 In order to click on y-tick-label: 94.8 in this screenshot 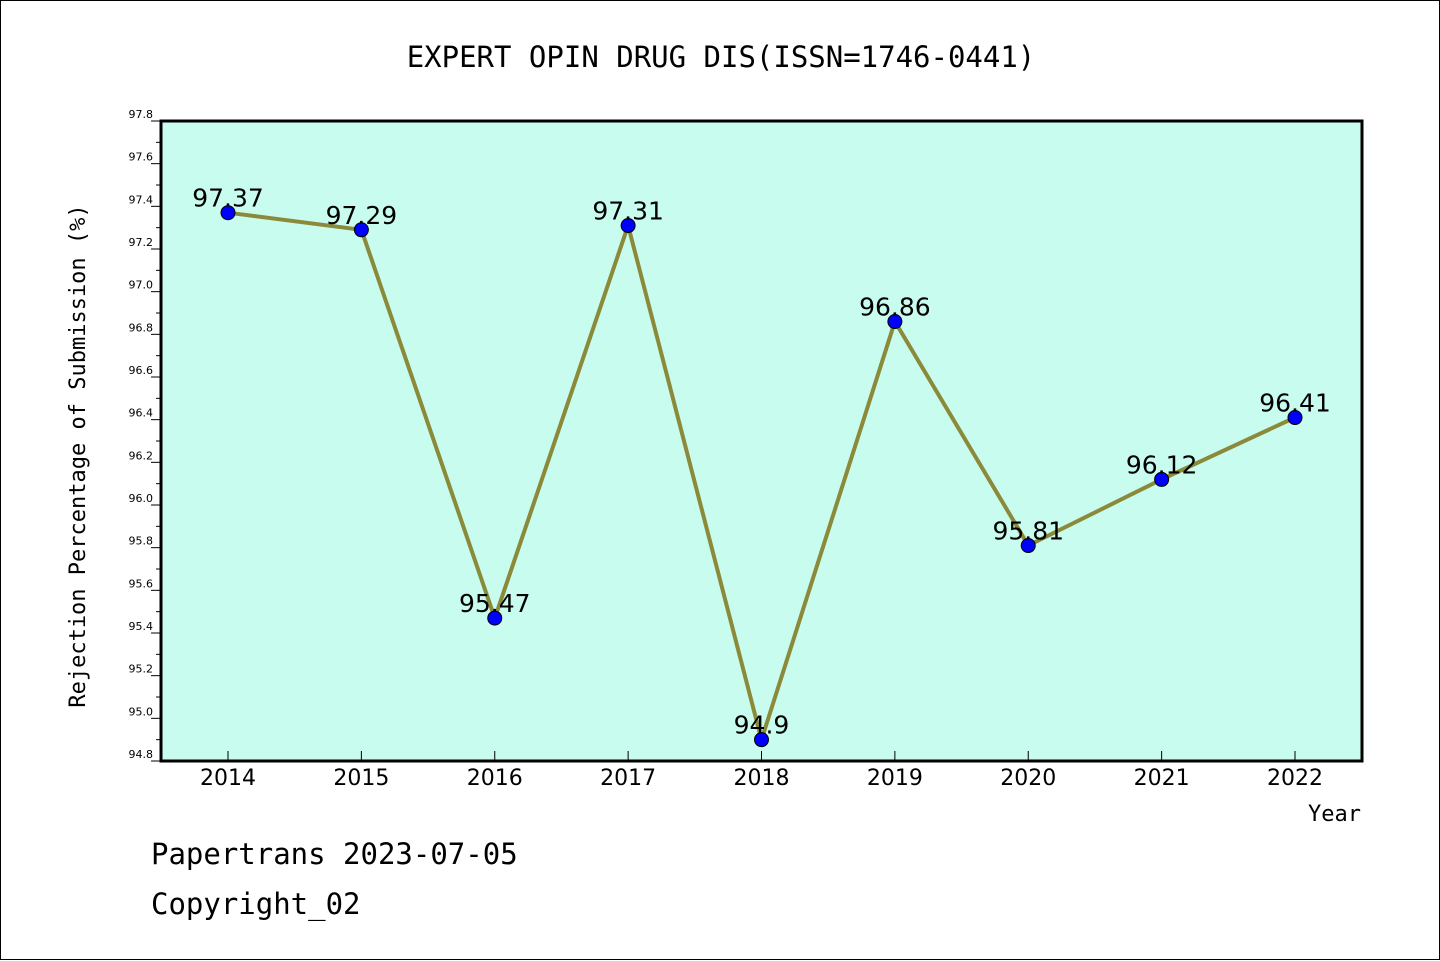, I will do `click(141, 754)`.